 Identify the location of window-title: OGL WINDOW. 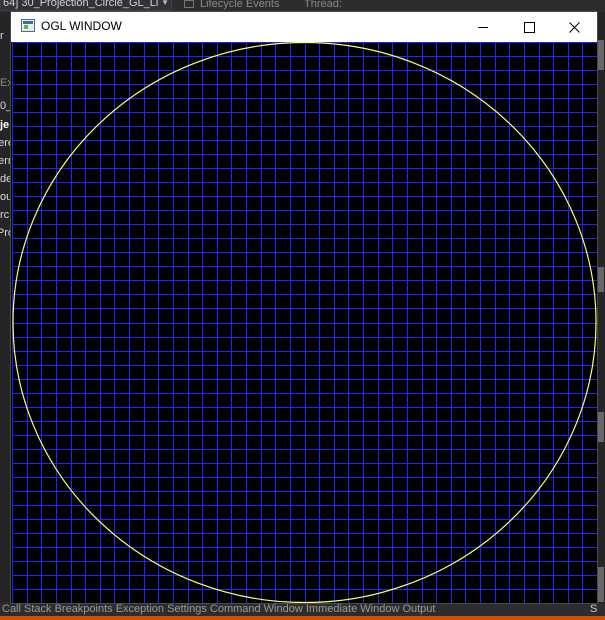
(81, 26).